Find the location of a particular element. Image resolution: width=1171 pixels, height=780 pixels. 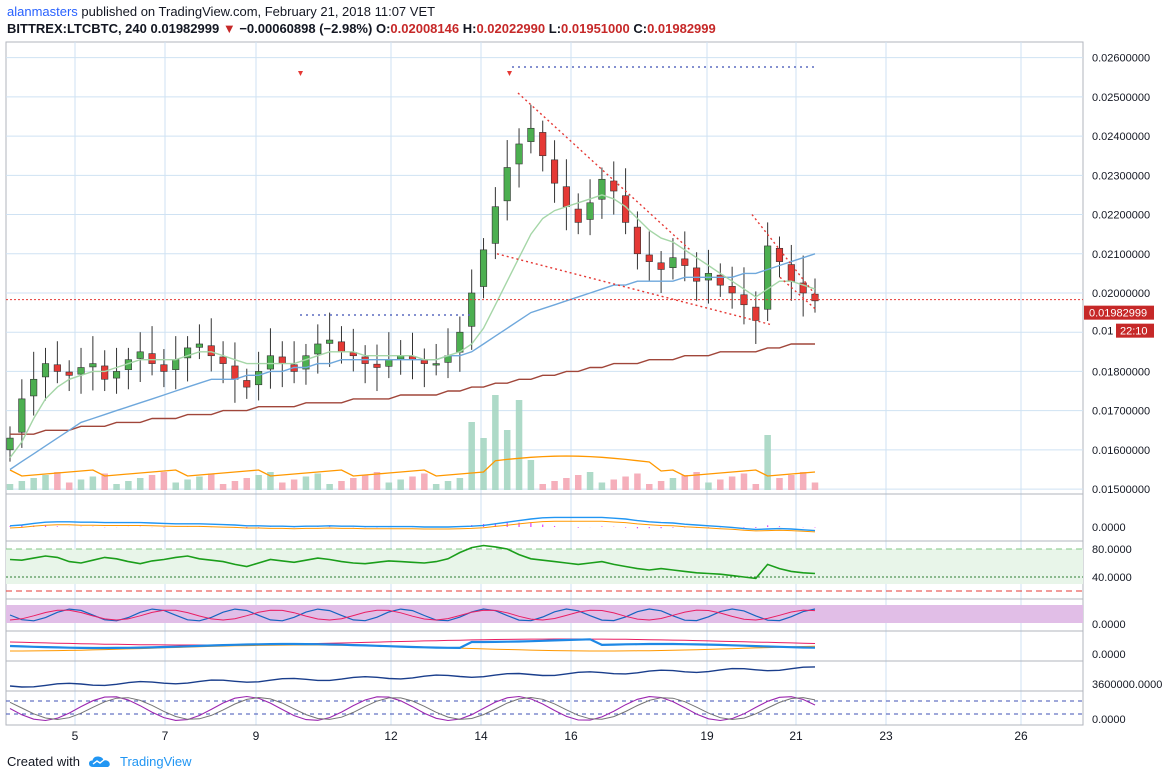

x-tick-label: 7 is located at coordinates (165, 736).